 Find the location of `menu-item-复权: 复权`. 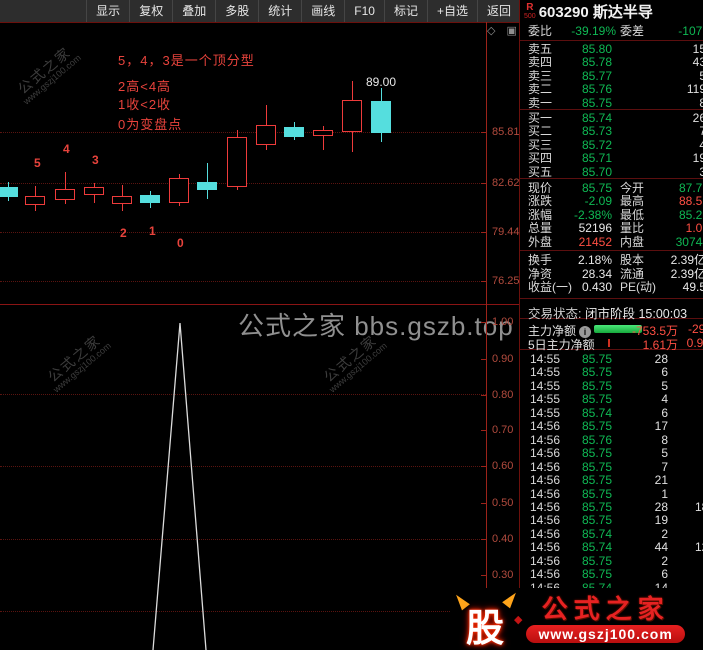

menu-item-复权: 复权 is located at coordinates (151, 11).